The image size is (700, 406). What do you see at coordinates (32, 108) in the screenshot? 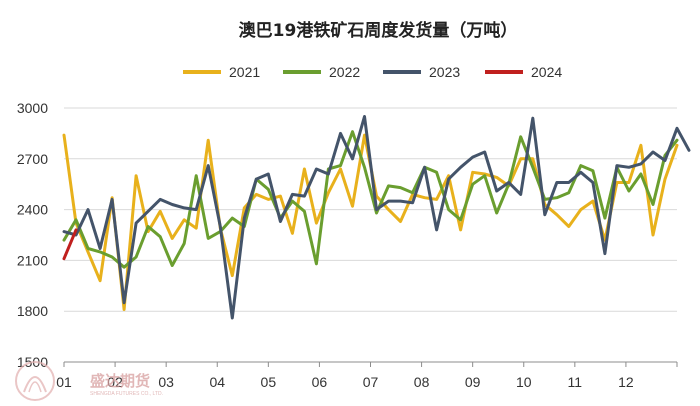
I see `y-tick-label: 3000` at bounding box center [32, 108].